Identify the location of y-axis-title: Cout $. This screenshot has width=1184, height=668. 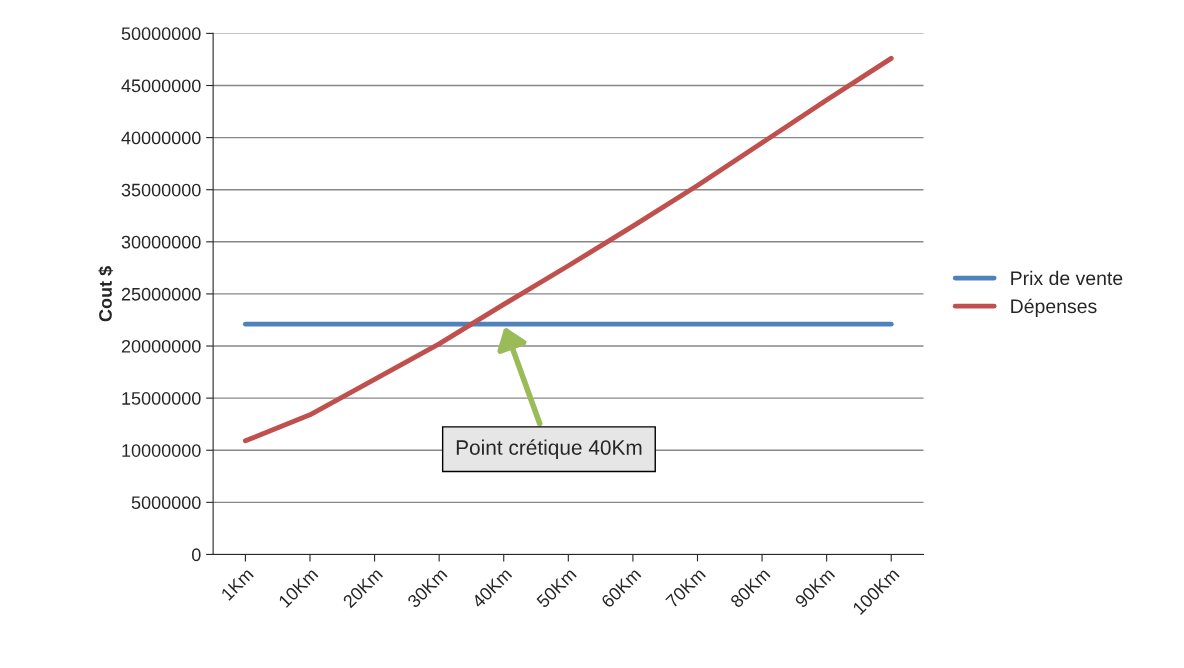
(106, 294).